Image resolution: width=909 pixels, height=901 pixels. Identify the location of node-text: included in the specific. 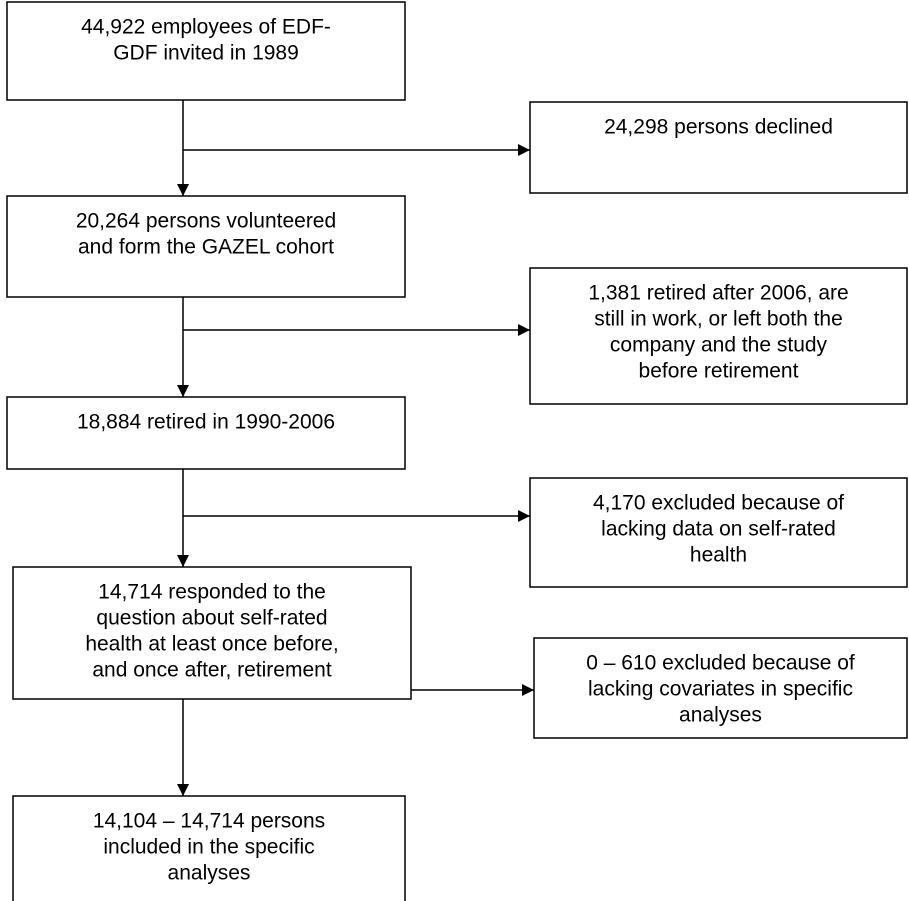
(208, 847).